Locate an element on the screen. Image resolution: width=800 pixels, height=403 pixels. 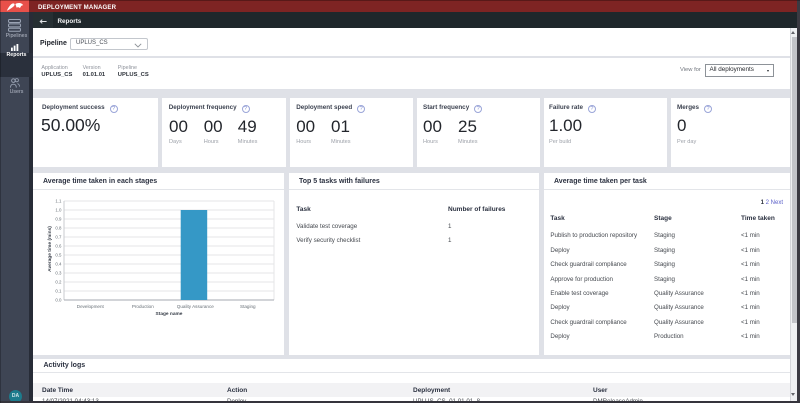
svg-text: Average time (mins) is located at coordinates (50, 249).